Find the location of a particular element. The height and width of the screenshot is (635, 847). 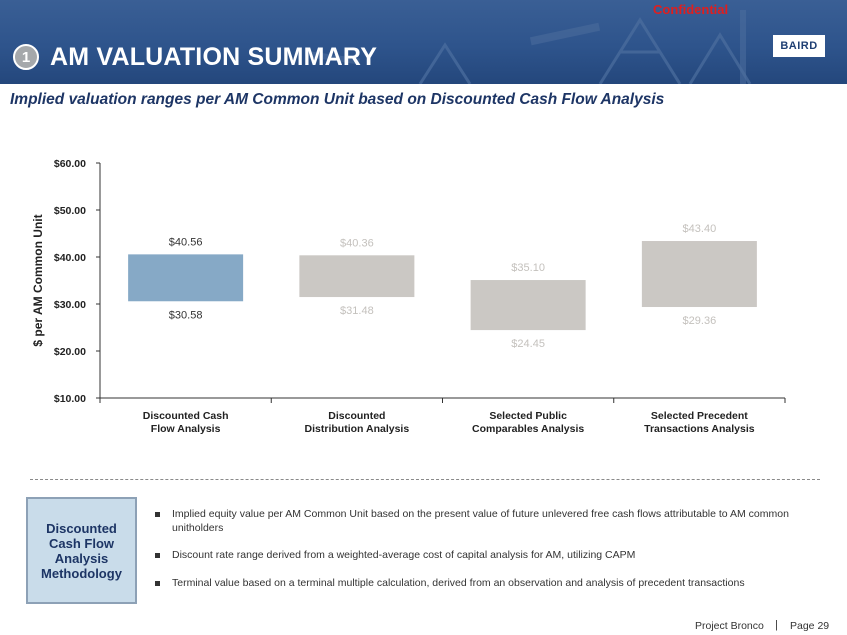

footer-project: Project Bronco is located at coordinates (729, 626).